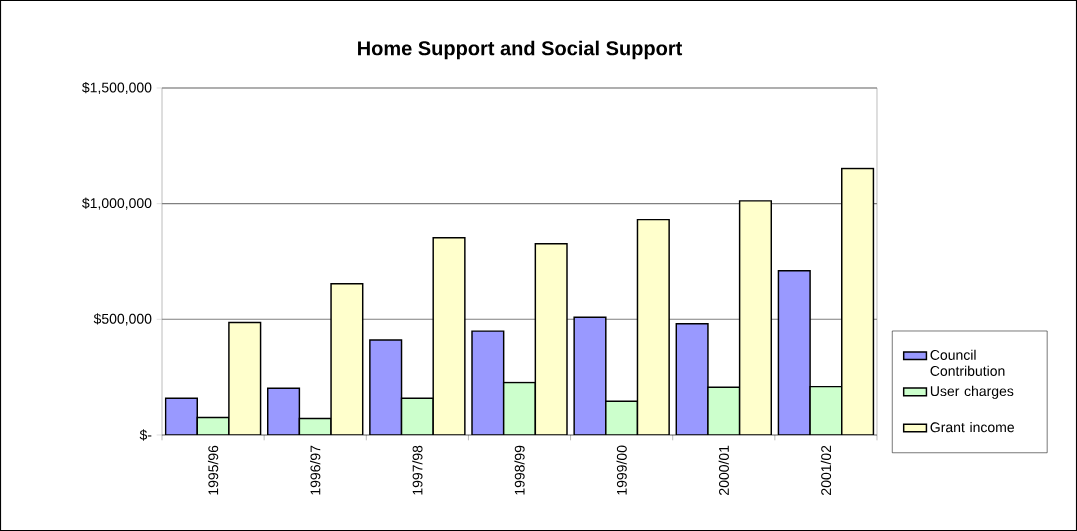  What do you see at coordinates (117, 88) in the screenshot?
I see `y-tick-label: $1,500,000` at bounding box center [117, 88].